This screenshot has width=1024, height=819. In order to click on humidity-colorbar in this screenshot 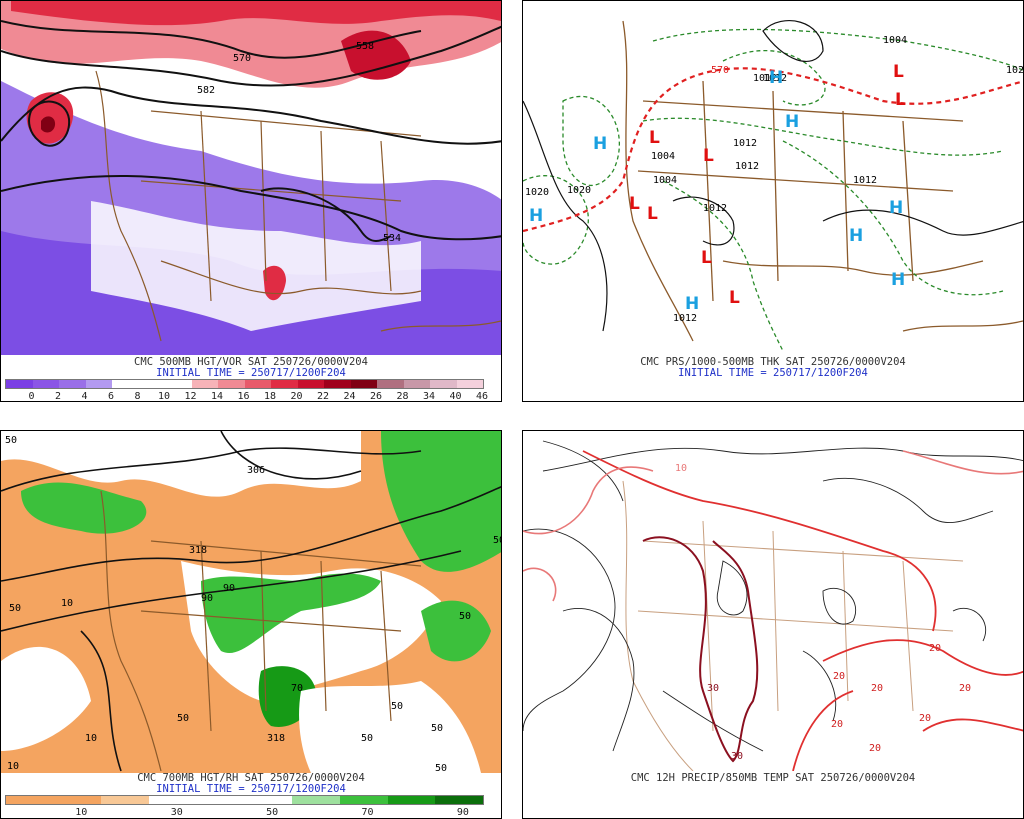, I will do `click(244, 800)`.